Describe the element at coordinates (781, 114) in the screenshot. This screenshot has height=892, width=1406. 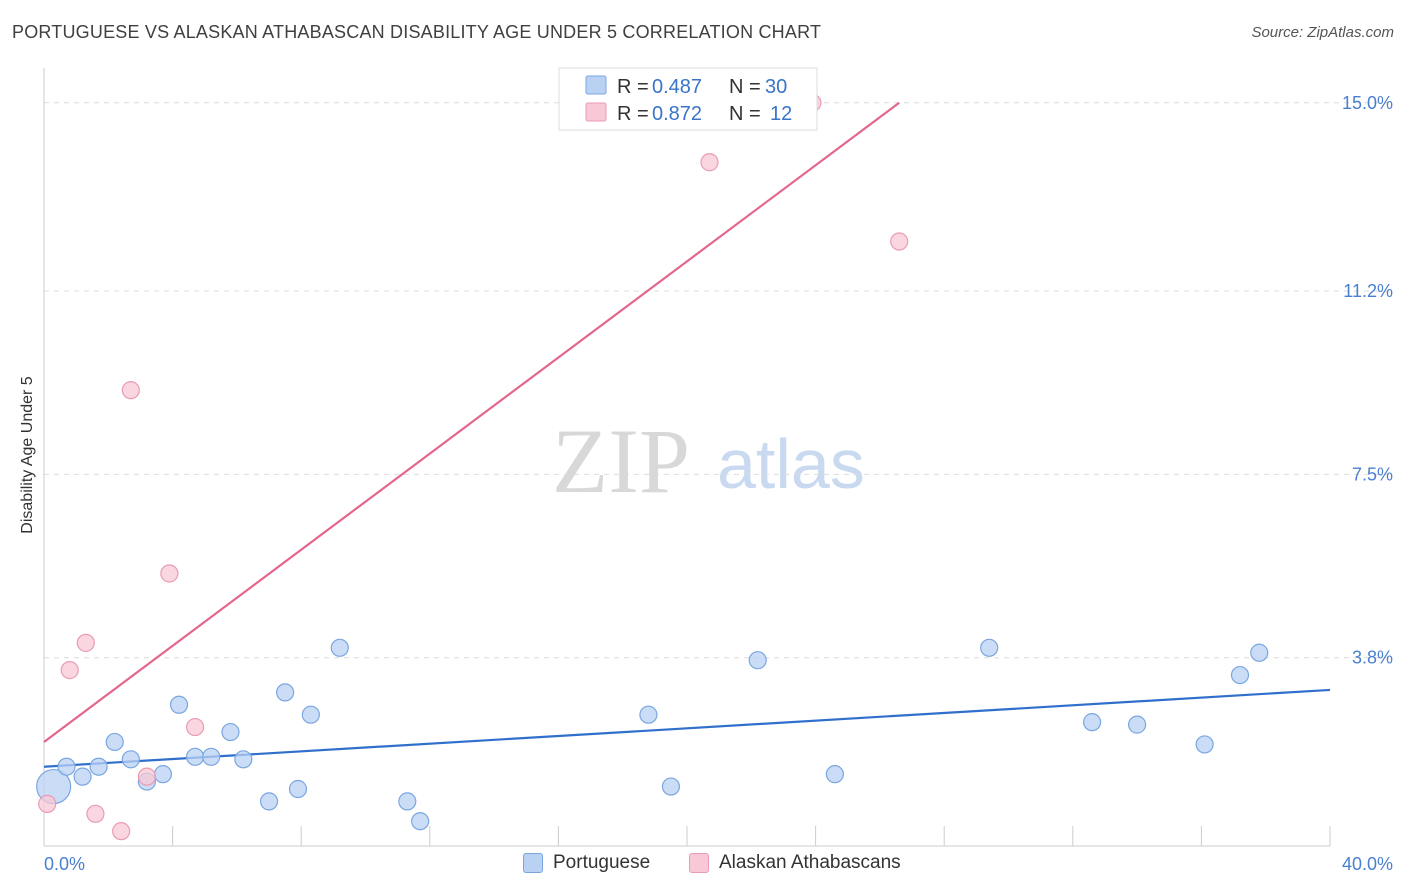
I see `legend-n-value-2: 12` at that location.